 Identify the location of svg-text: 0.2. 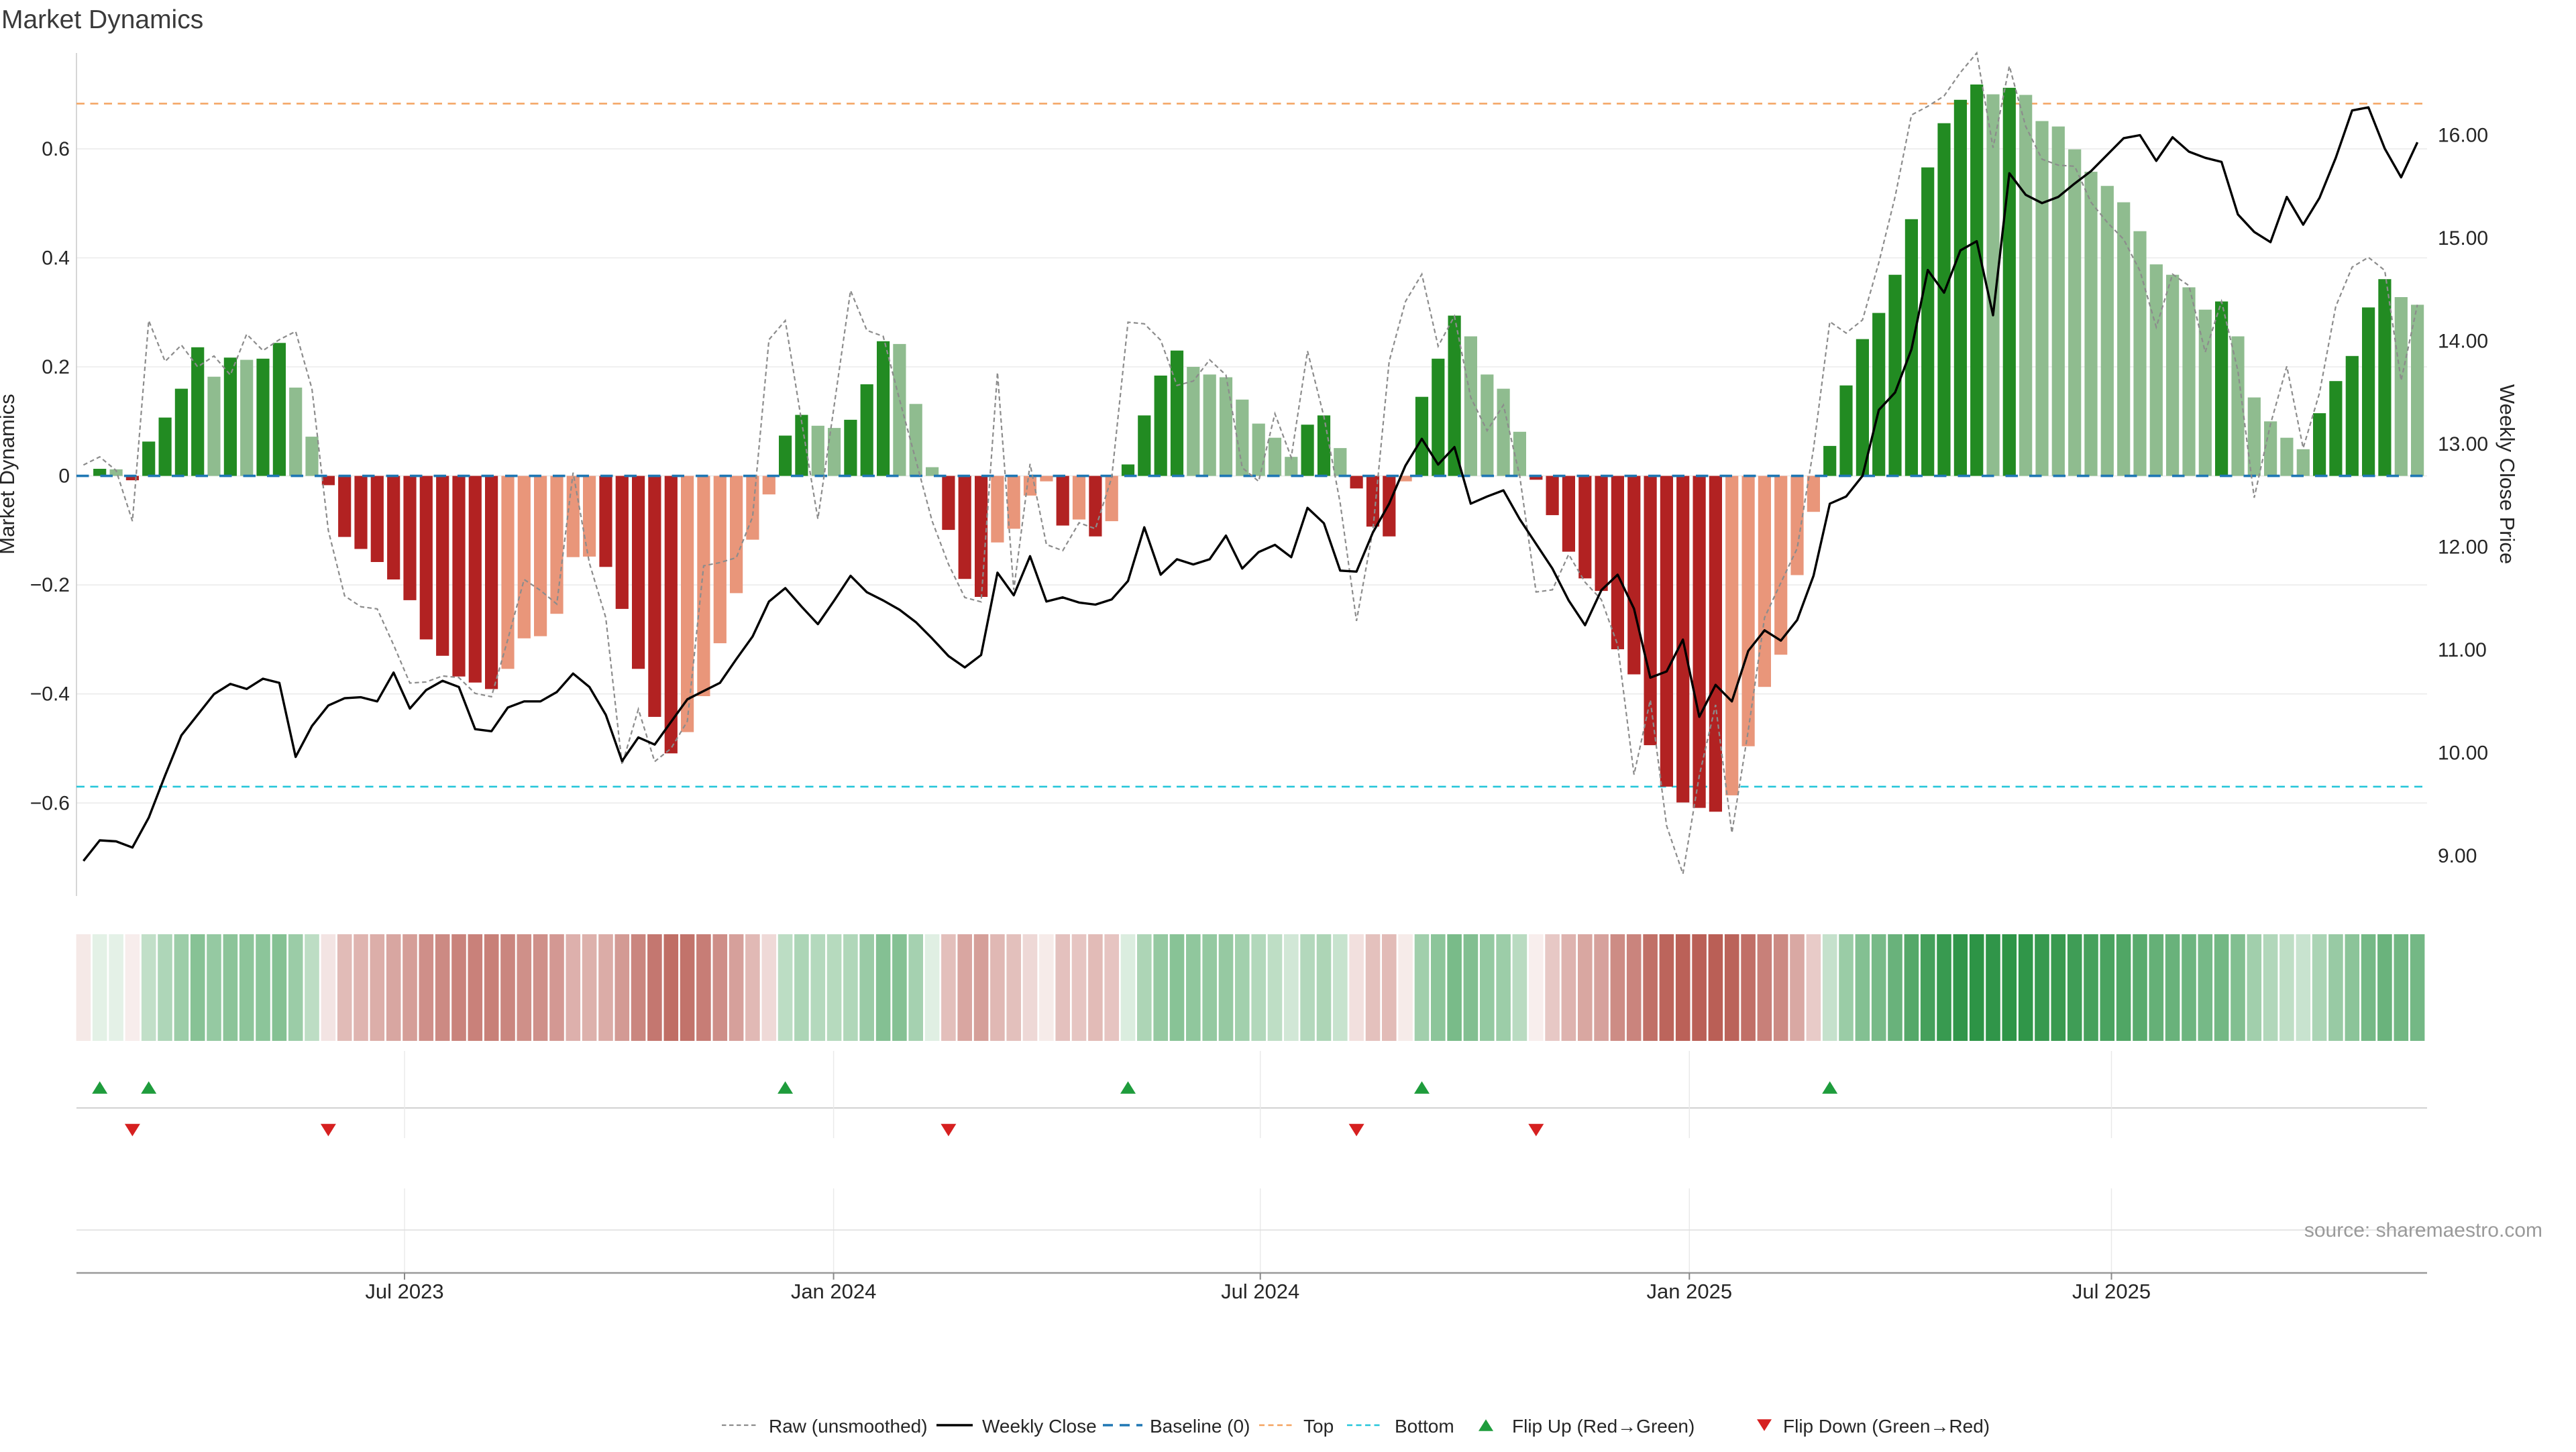
(56, 367).